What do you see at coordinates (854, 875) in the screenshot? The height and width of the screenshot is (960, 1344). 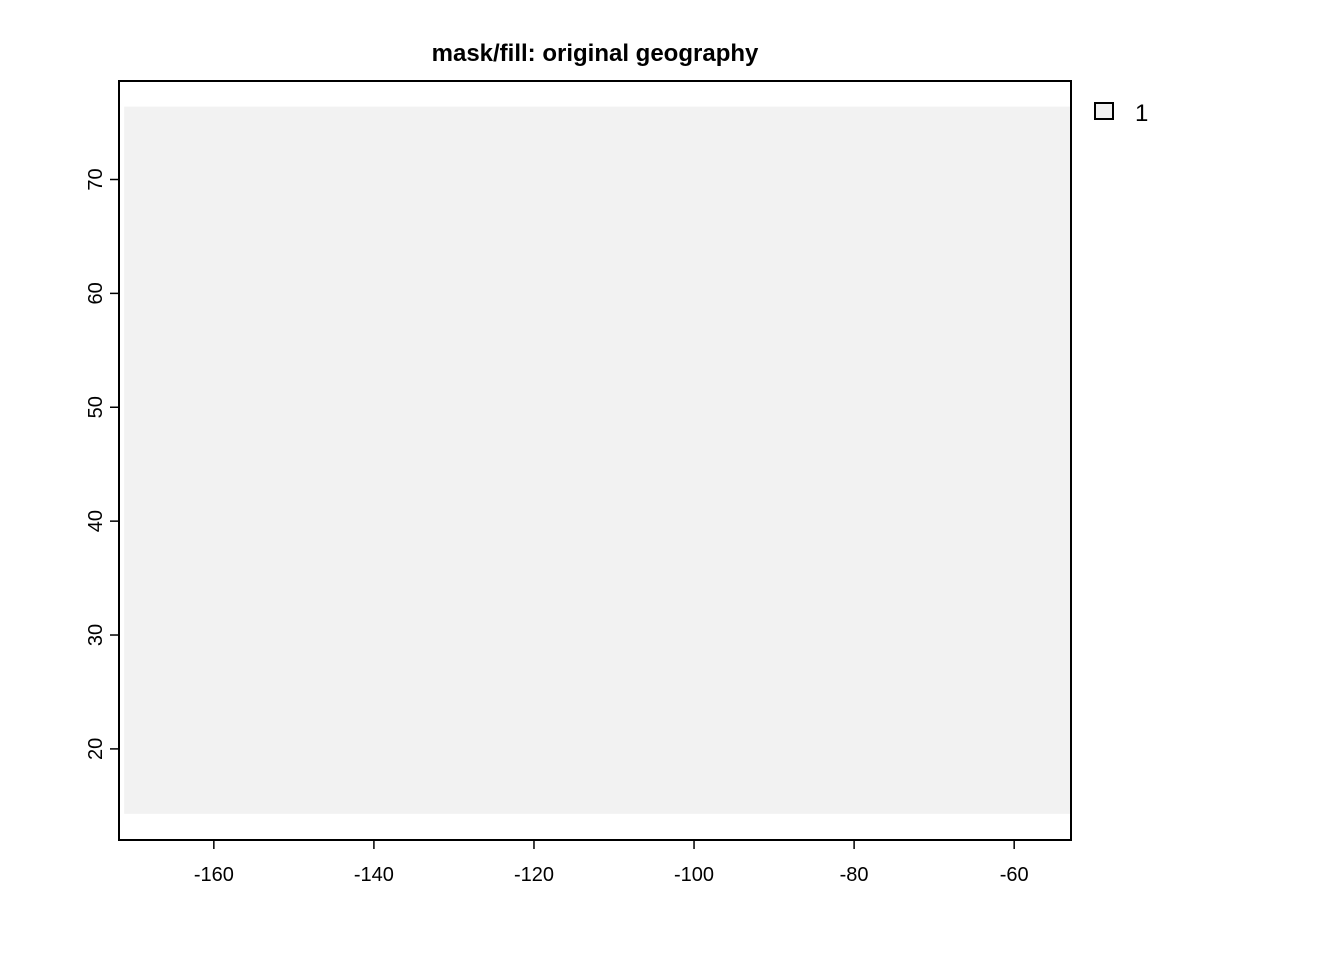 I see `x-tick-label: -80` at bounding box center [854, 875].